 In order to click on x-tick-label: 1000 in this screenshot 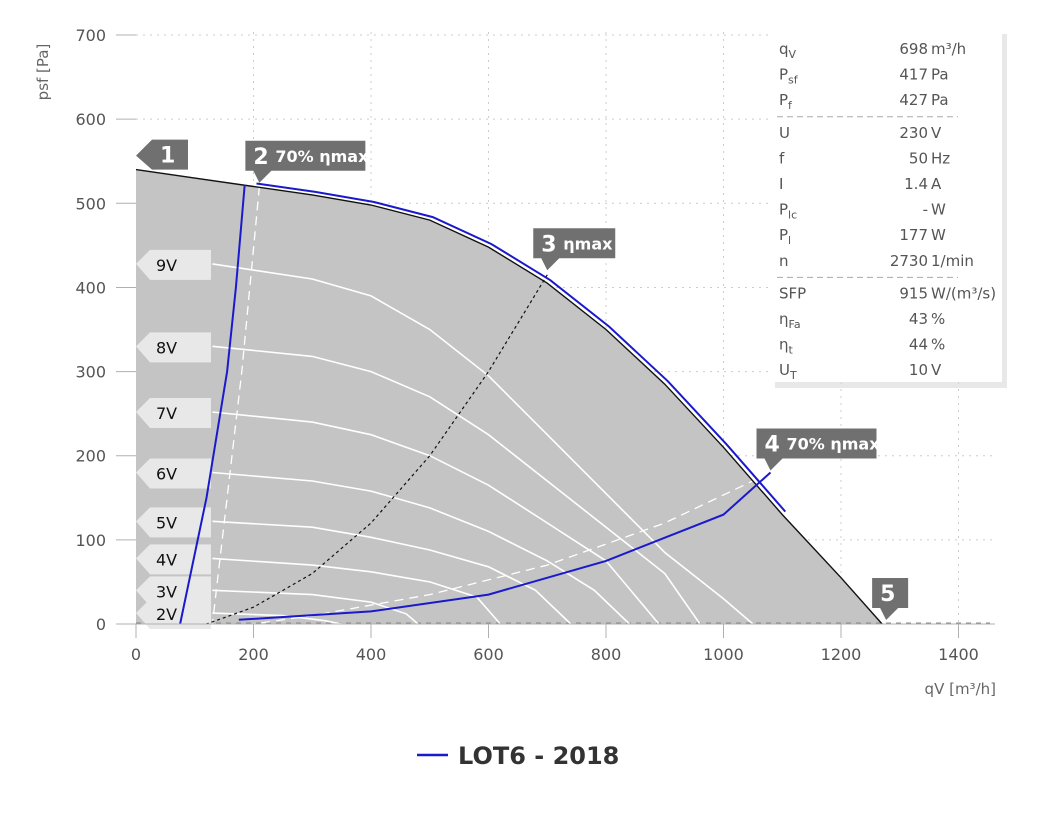, I will do `click(723, 654)`.